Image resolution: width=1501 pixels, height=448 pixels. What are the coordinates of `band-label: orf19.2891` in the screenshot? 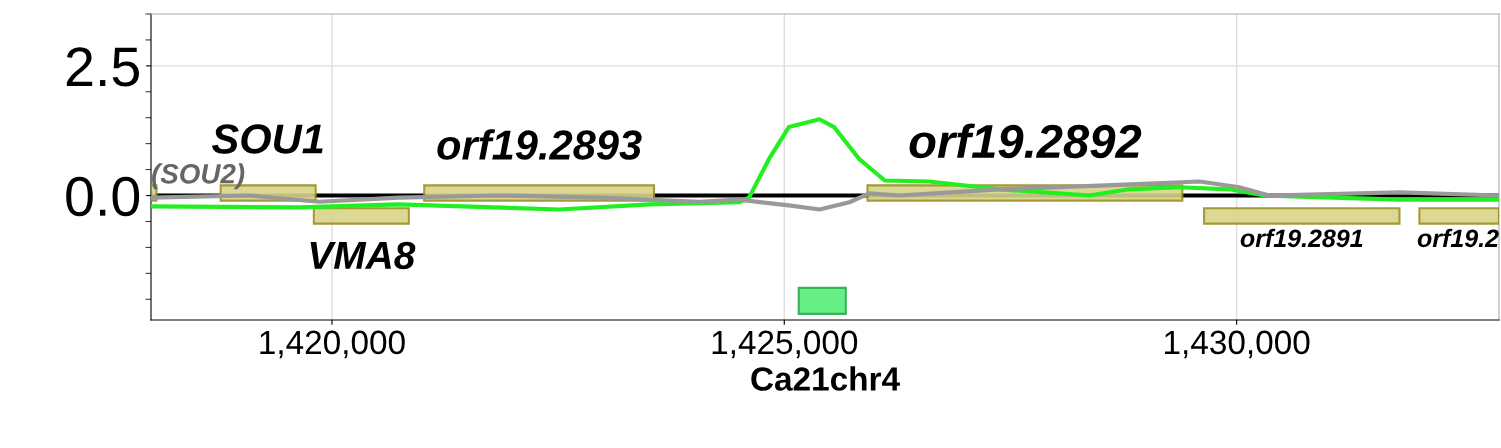 It's located at (1301, 238).